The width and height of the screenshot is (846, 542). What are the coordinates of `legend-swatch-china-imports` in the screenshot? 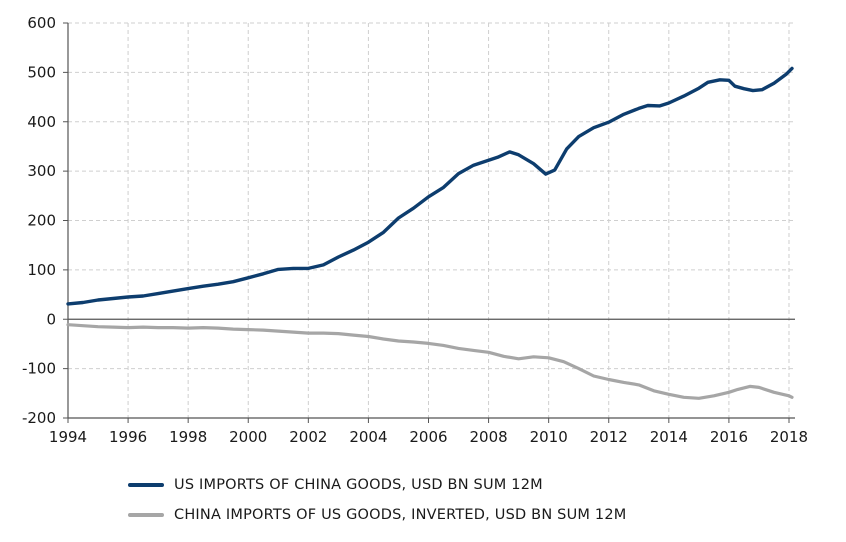 It's located at (146, 515).